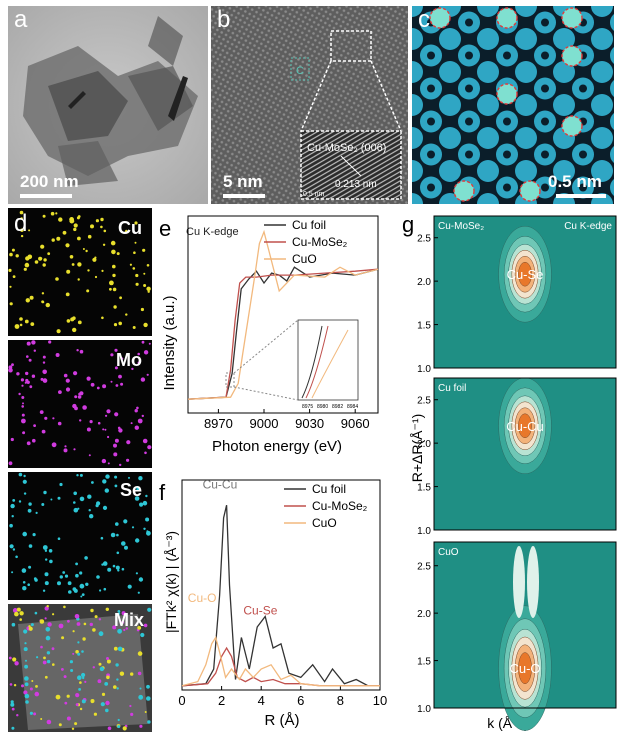 The width and height of the screenshot is (622, 740). What do you see at coordinates (128, 620) in the screenshot?
I see `eds-label-mix: Mix` at bounding box center [128, 620].